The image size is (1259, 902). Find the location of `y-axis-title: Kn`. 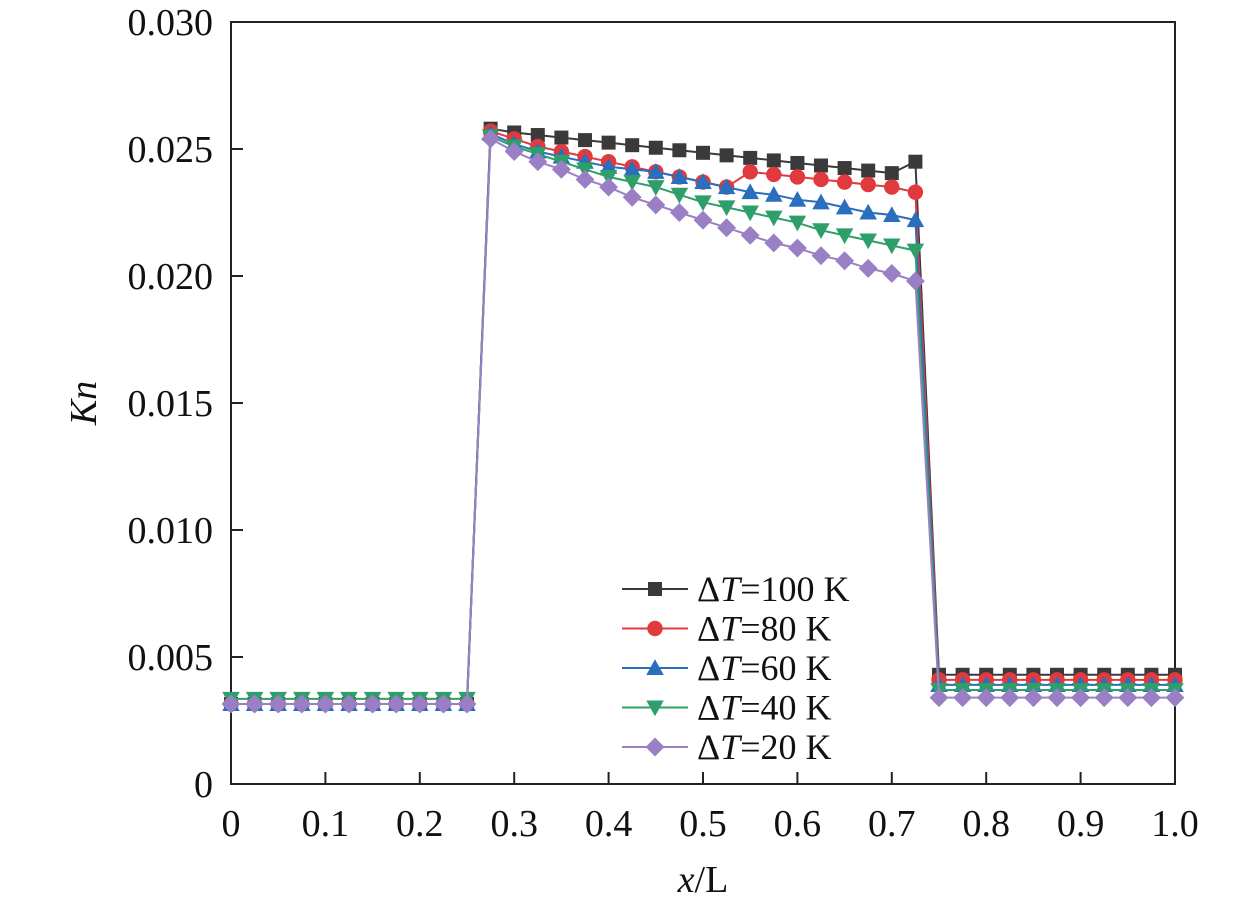

y-axis-title: Kn is located at coordinates (84, 403).